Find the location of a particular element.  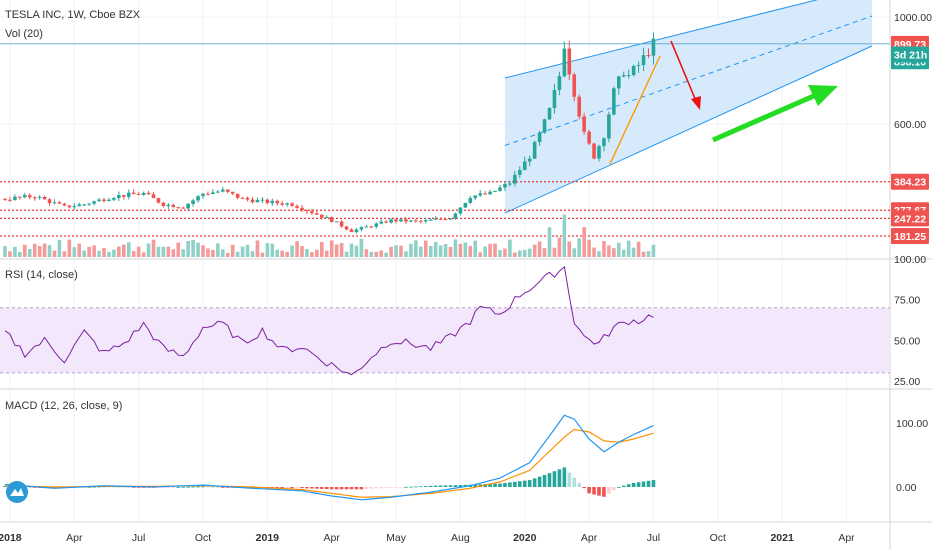

rsi-tick-label: 50.00 is located at coordinates (907, 341).